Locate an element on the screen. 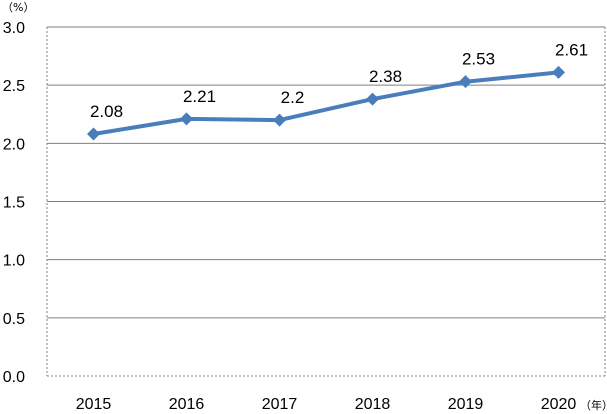  x-tick-label: 2016 is located at coordinates (187, 404).